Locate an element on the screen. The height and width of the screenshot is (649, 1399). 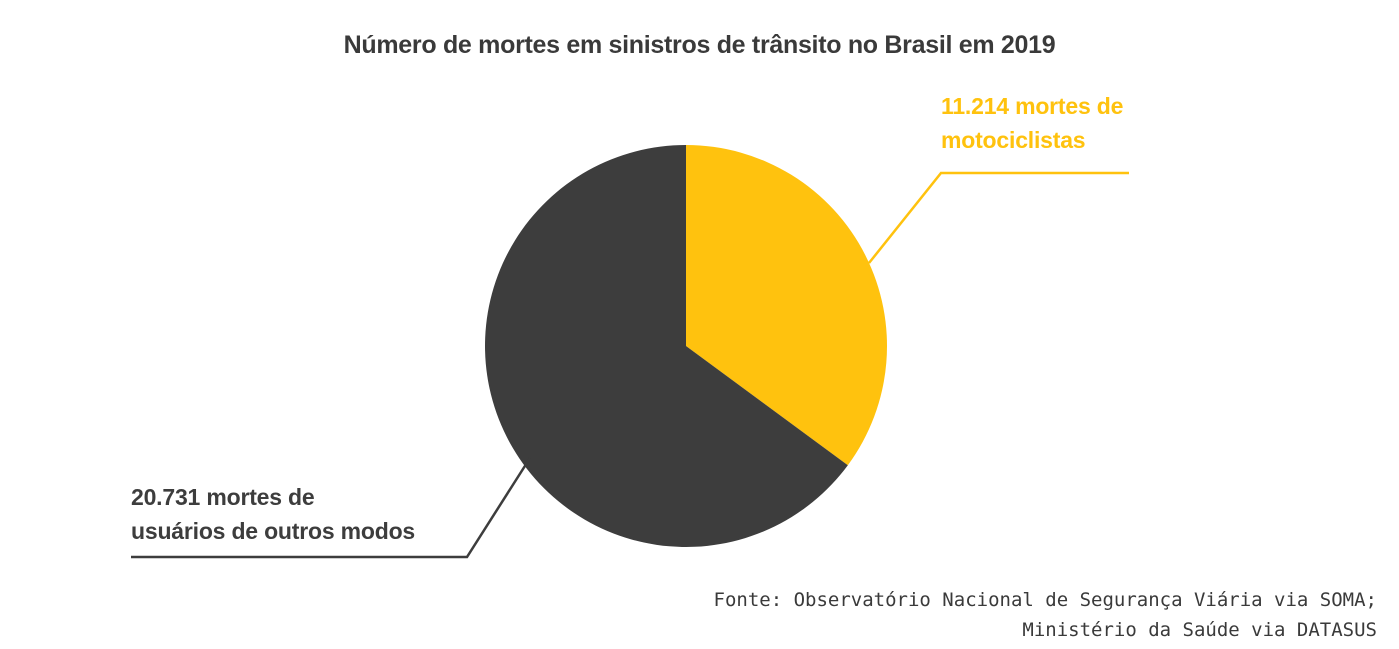
callout-line-others is located at coordinates (331, 508).